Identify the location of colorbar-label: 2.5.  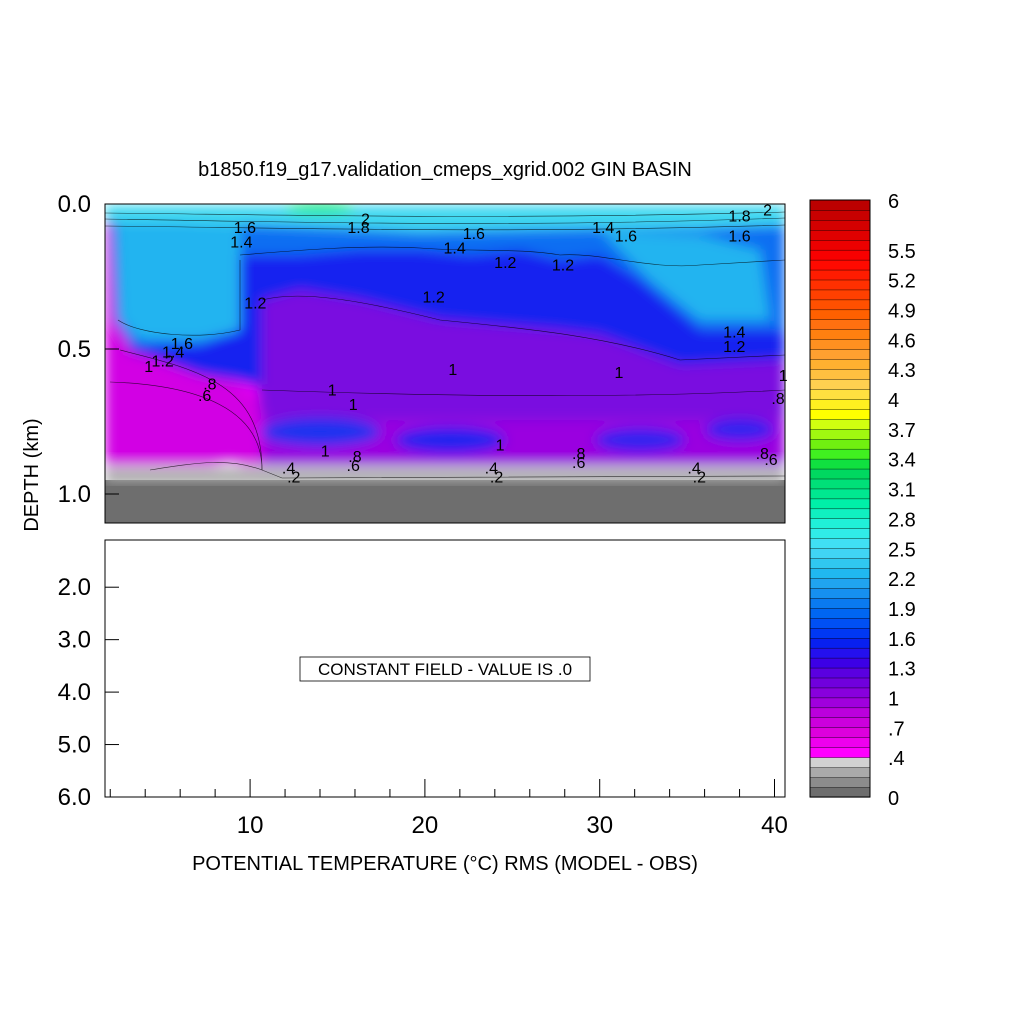
(902, 550).